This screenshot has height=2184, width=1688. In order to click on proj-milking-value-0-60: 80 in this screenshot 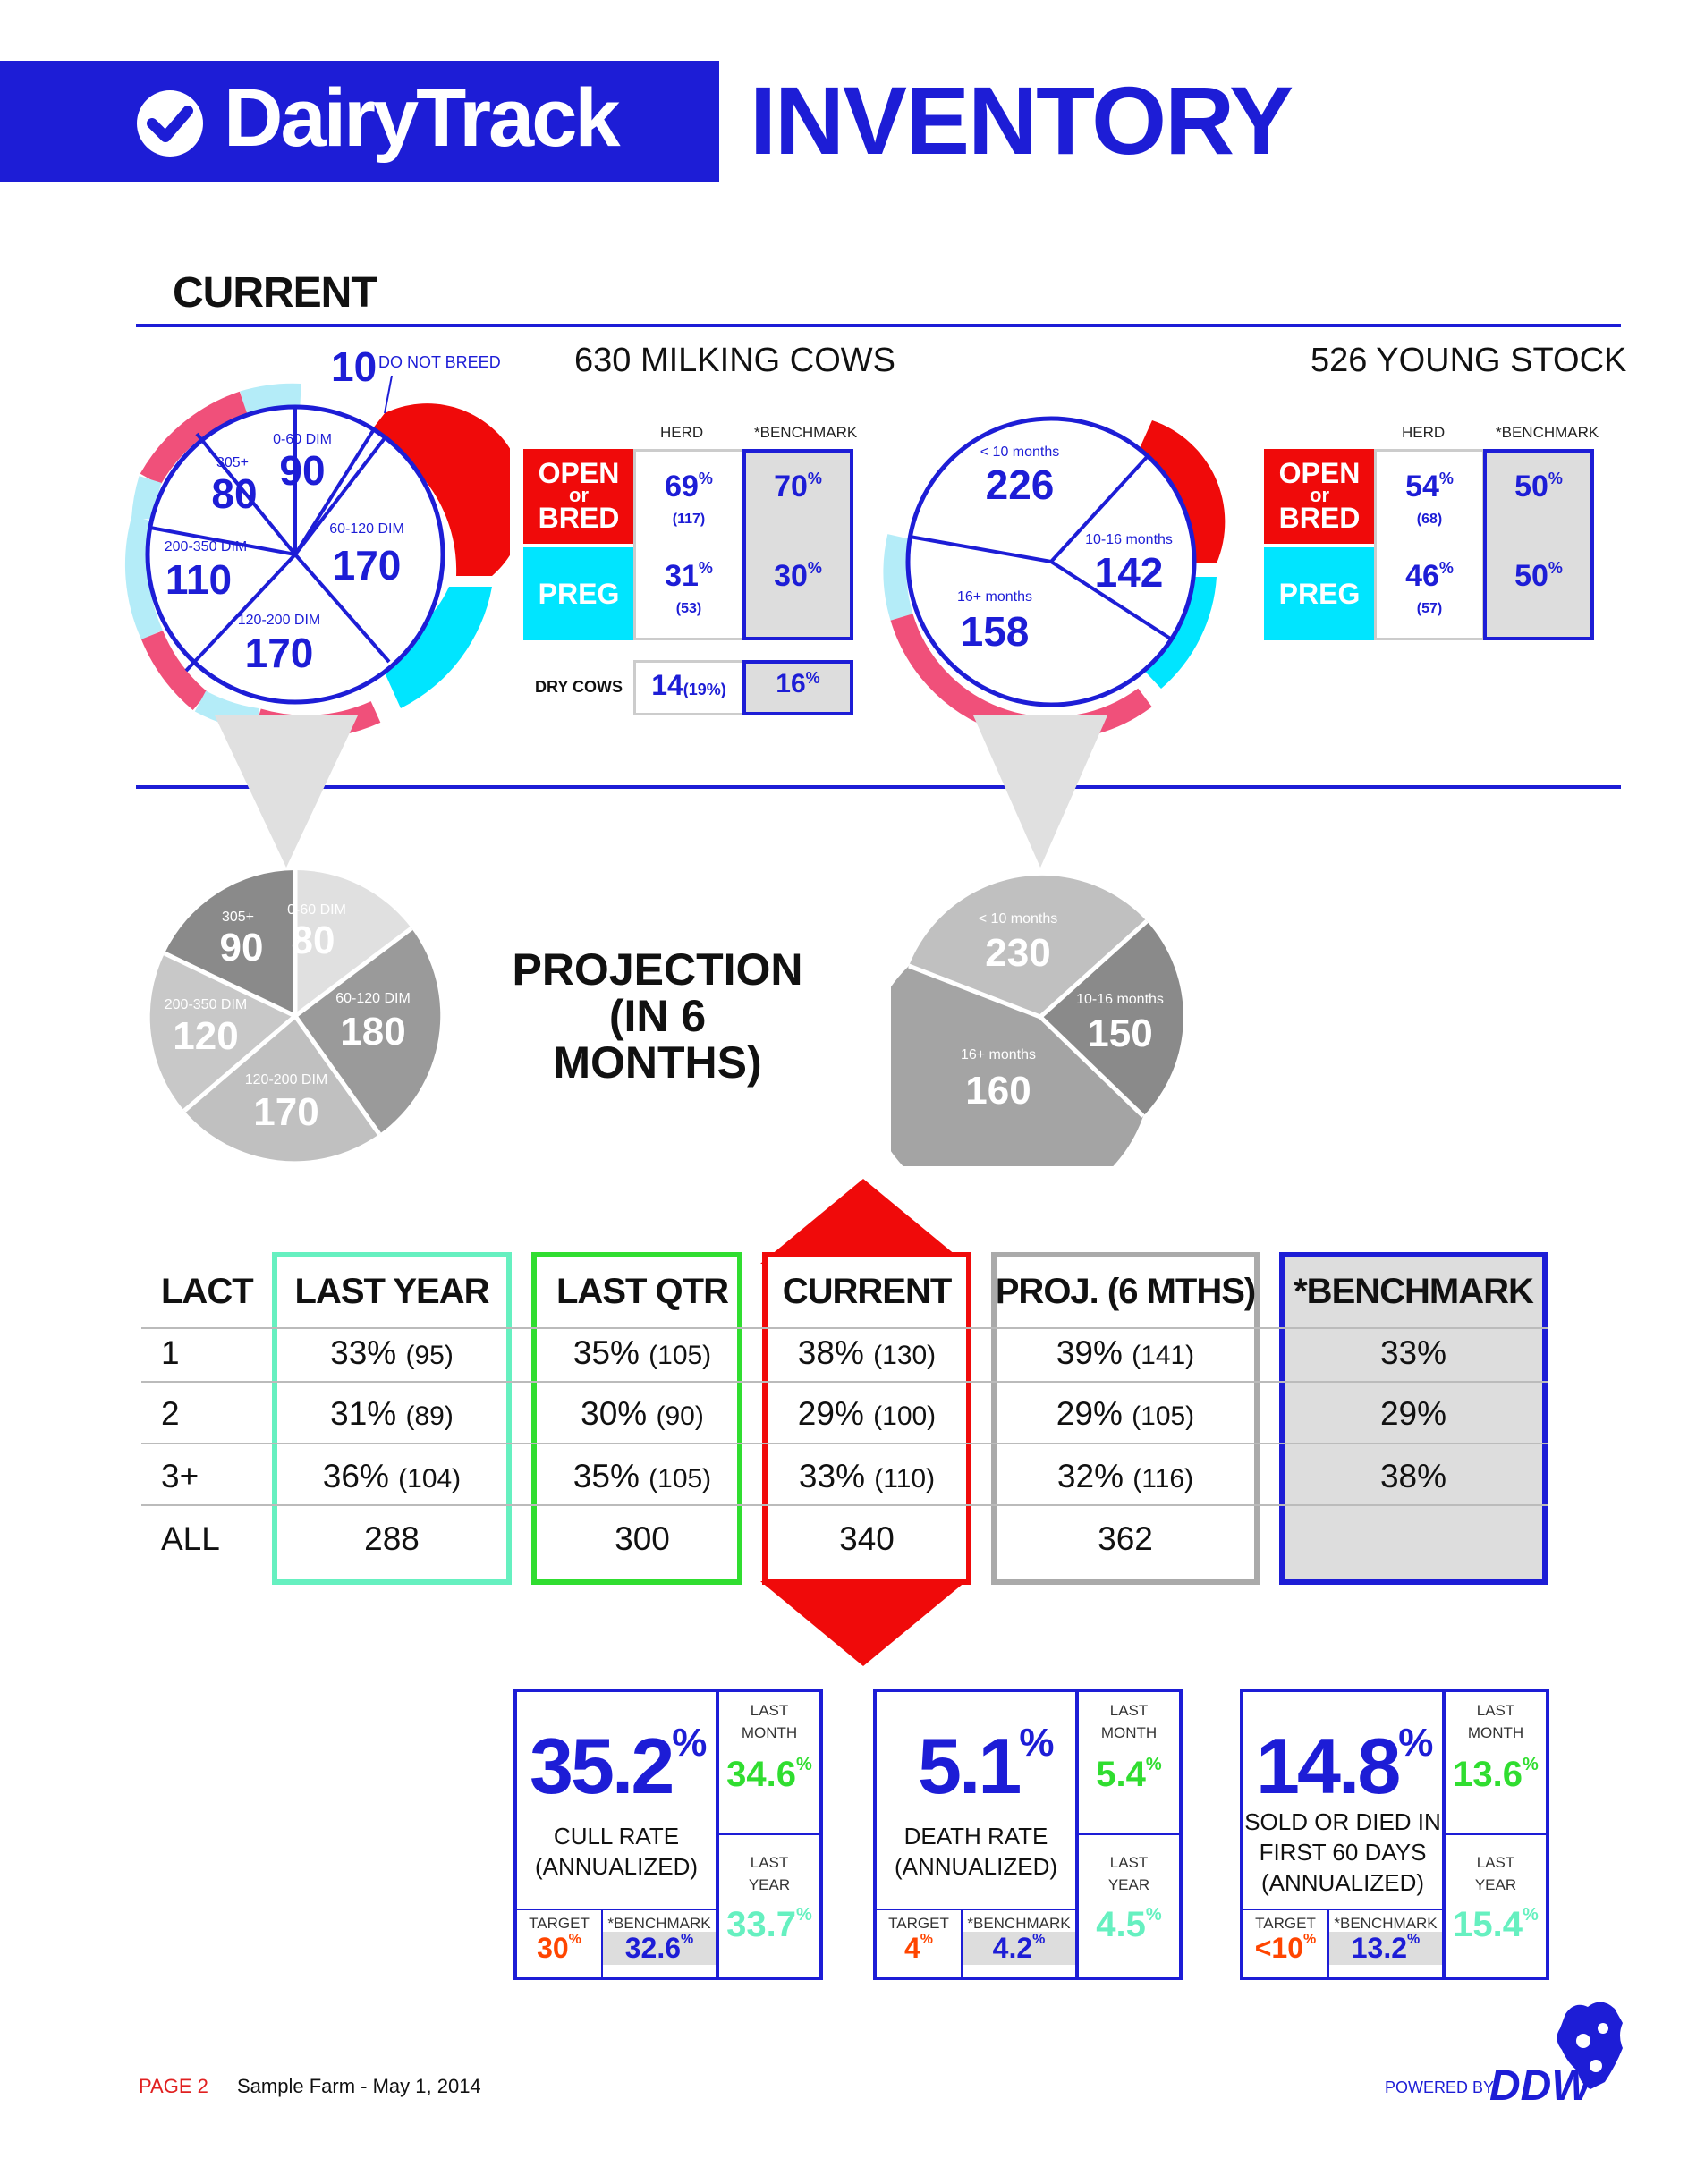, I will do `click(313, 940)`.